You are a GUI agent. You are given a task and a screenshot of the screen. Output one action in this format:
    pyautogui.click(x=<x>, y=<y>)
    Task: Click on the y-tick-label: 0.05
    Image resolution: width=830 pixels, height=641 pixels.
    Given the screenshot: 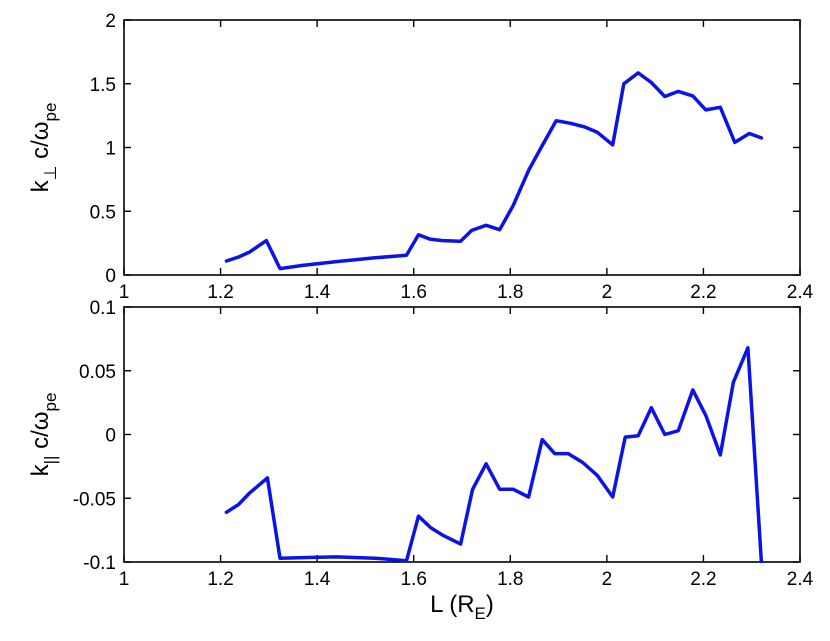 What is the action you would take?
    pyautogui.click(x=97, y=372)
    